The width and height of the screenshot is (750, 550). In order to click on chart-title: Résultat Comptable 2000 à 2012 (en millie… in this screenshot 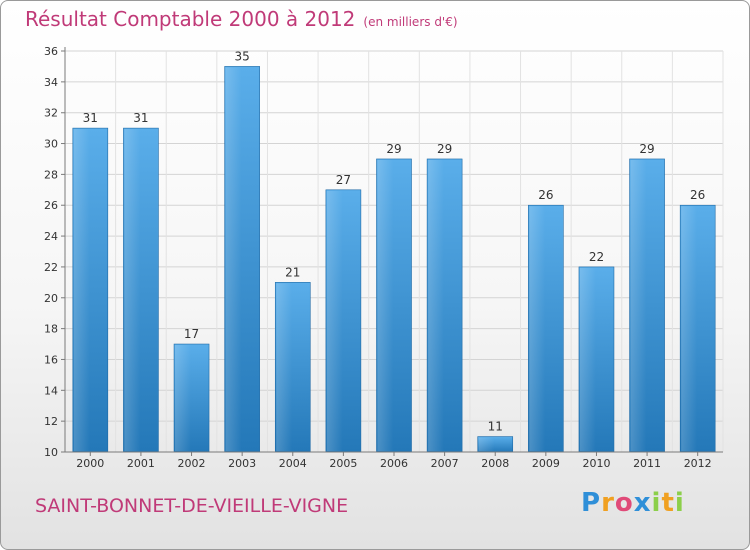, I will do `click(241, 19)`.